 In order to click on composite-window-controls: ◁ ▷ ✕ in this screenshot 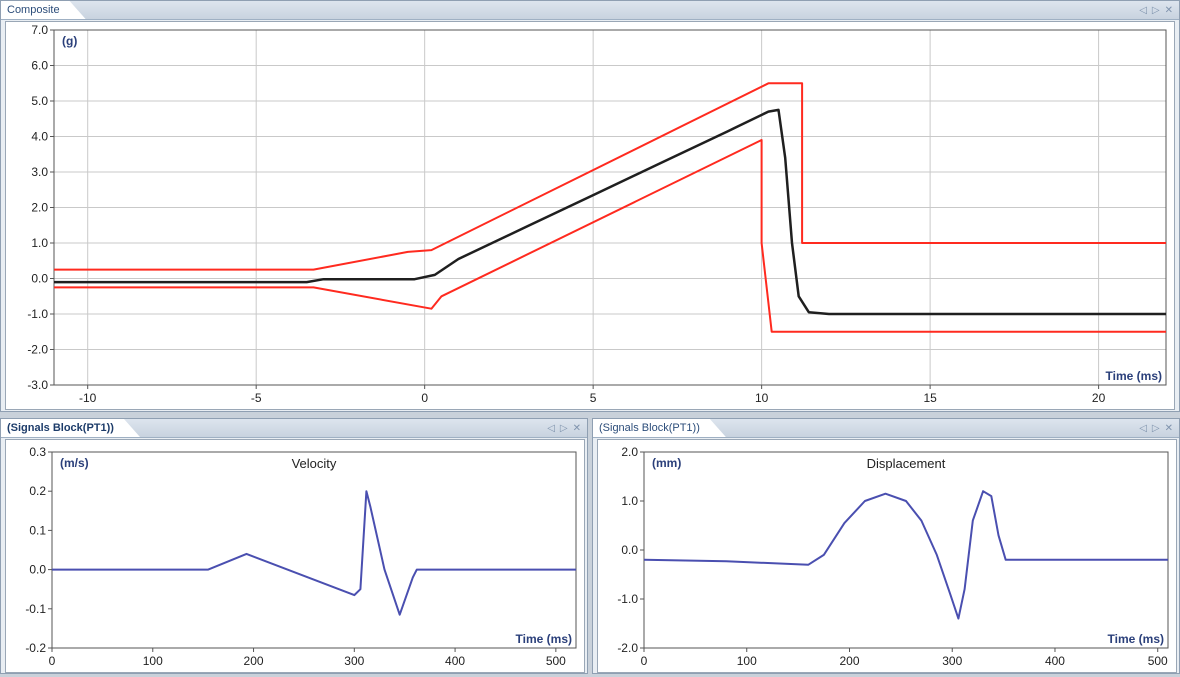, I will do `click(1156, 10)`.